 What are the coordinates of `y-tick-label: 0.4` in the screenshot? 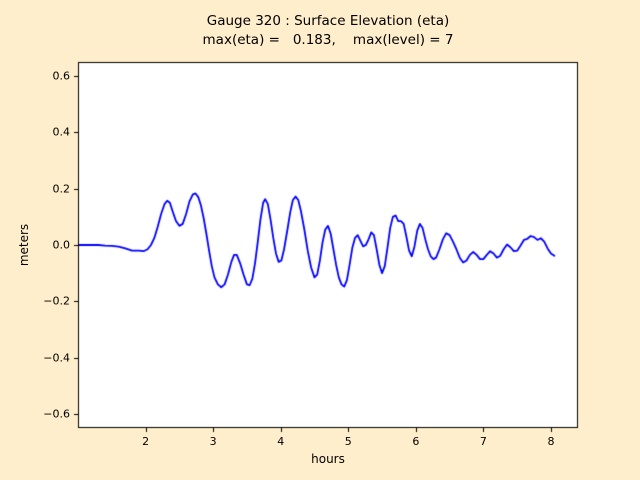 It's located at (61, 132).